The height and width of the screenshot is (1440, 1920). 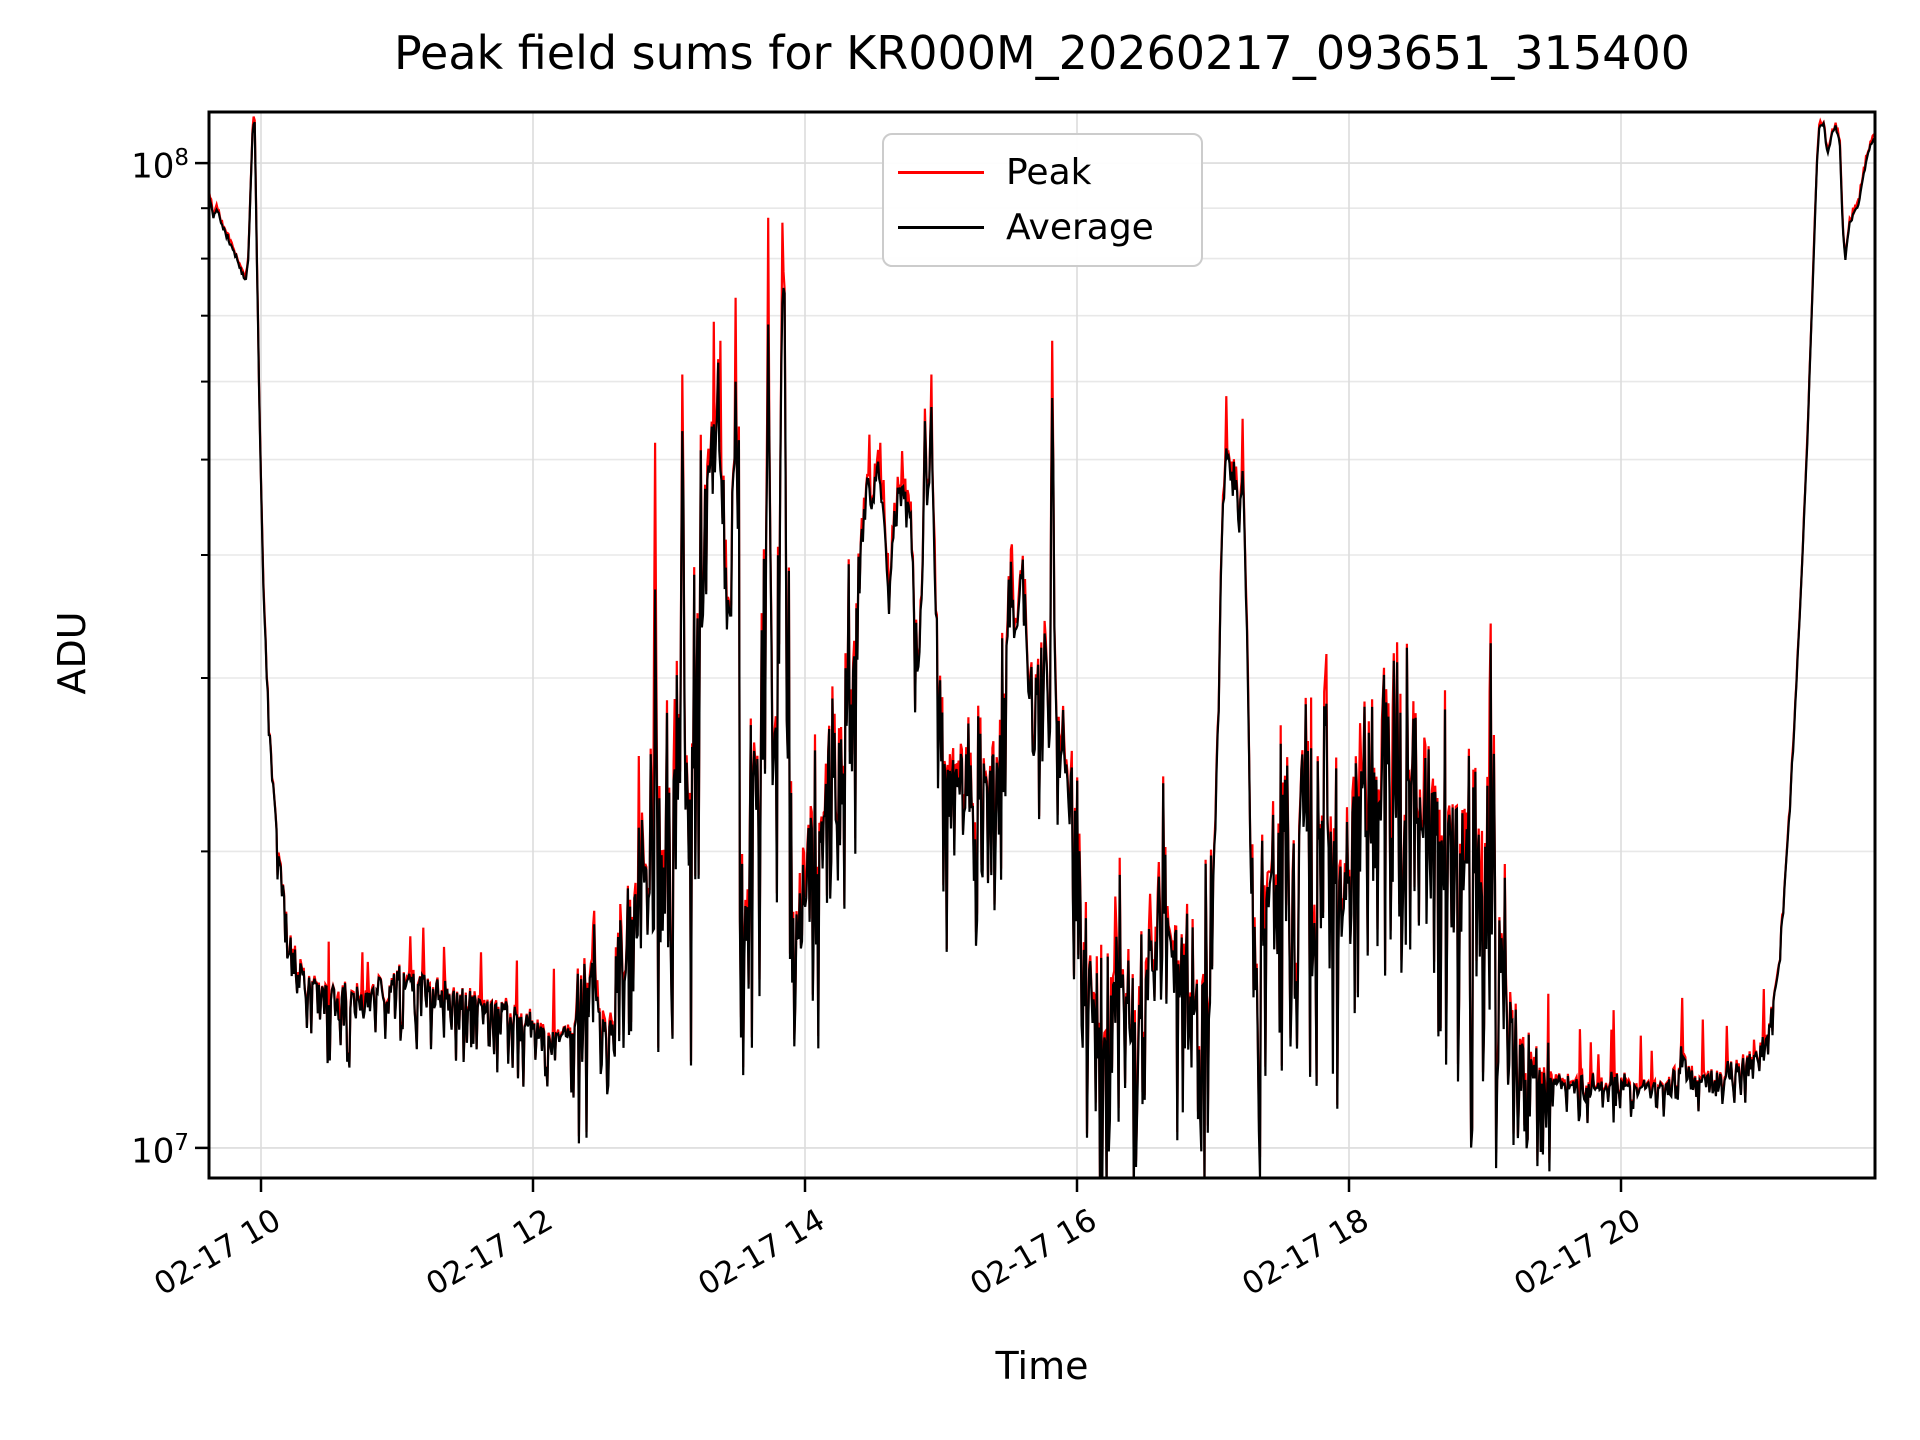 What do you see at coordinates (1080, 227) in the screenshot?
I see `legend-label-average: Average` at bounding box center [1080, 227].